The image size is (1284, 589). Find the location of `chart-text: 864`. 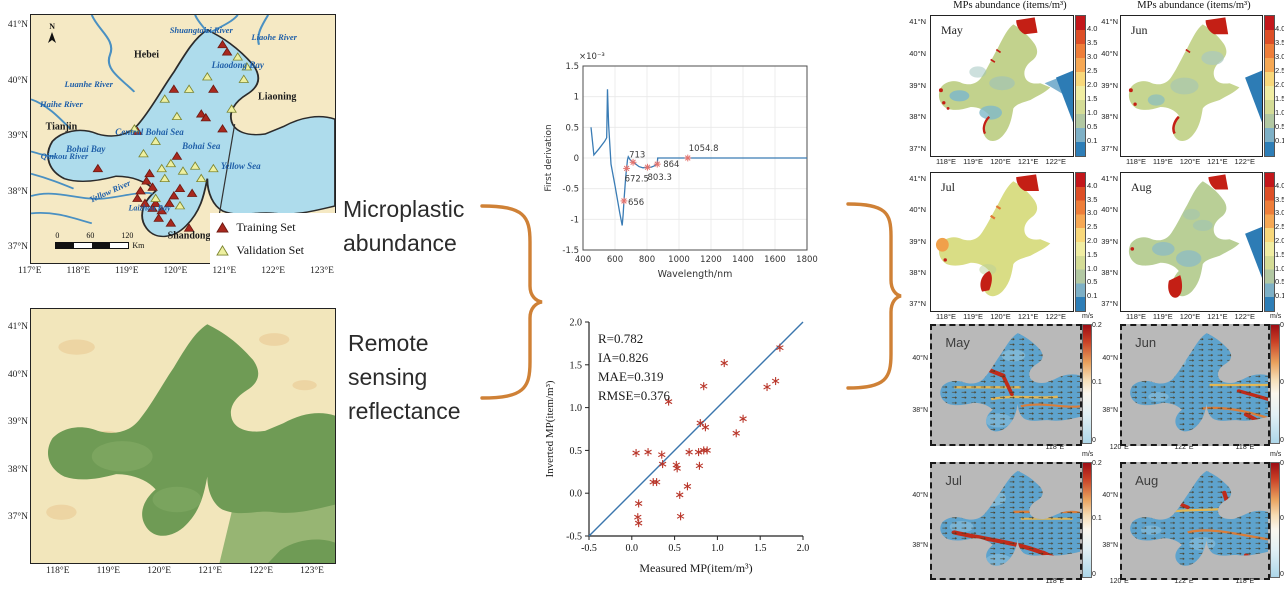

chart-text: 864 is located at coordinates (671, 165).